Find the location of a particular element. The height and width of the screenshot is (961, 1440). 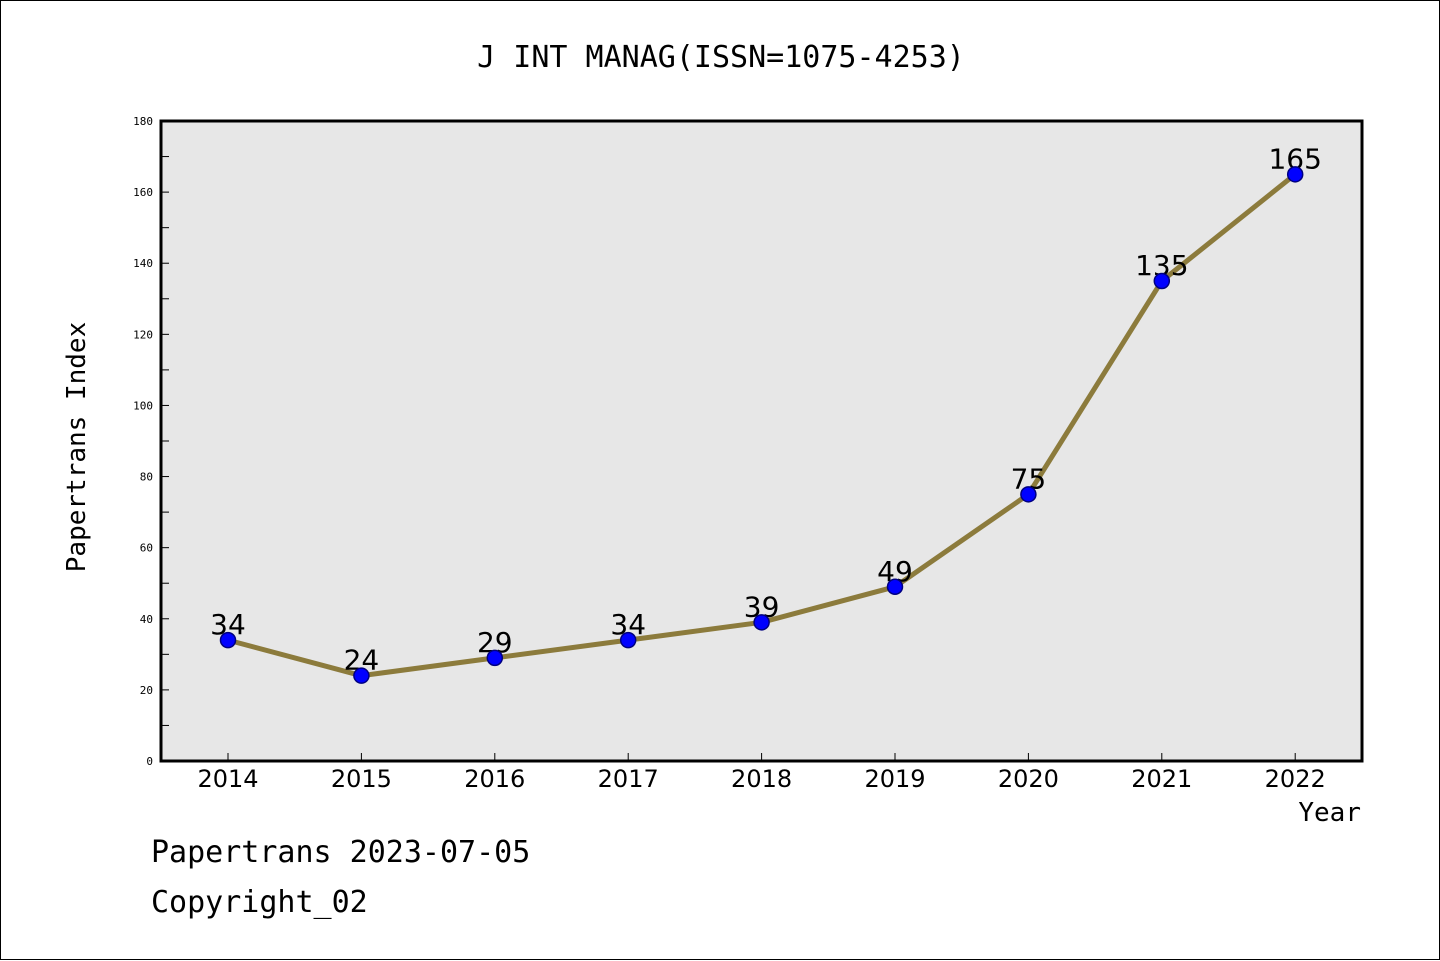

x-axis-label: Year is located at coordinates (1329, 813).